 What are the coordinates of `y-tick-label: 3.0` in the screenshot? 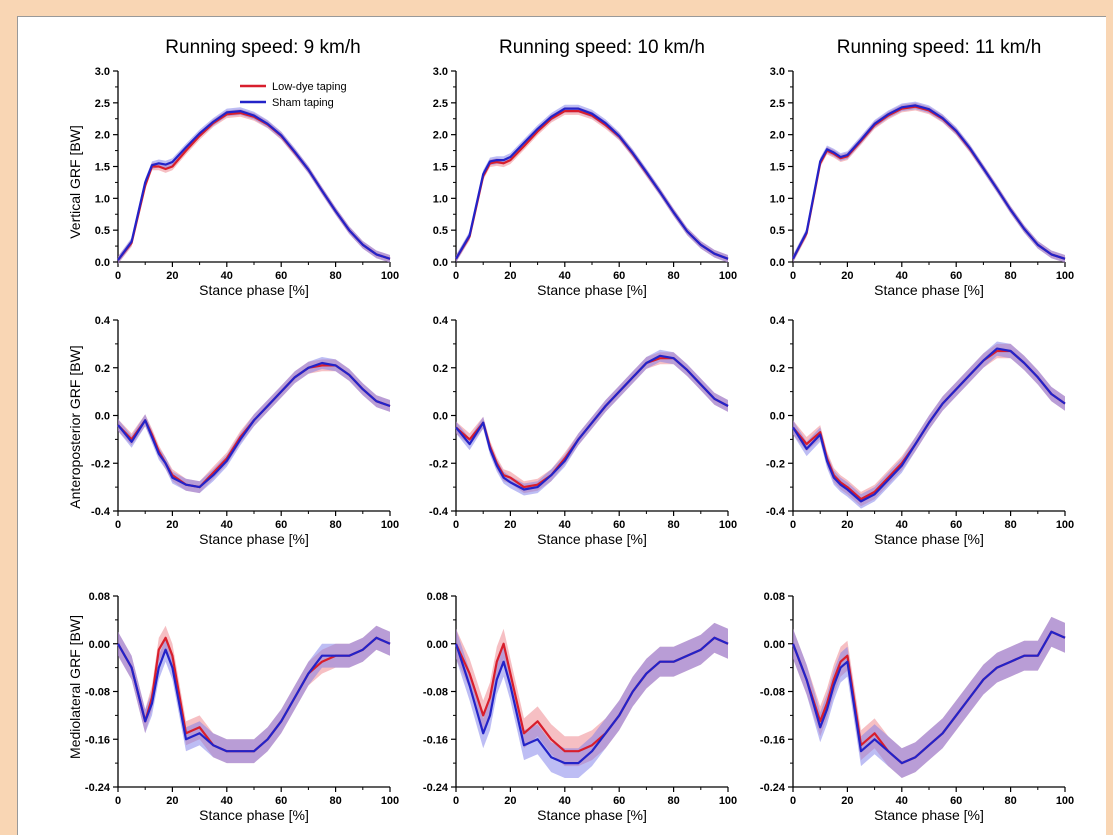 It's located at (777, 72).